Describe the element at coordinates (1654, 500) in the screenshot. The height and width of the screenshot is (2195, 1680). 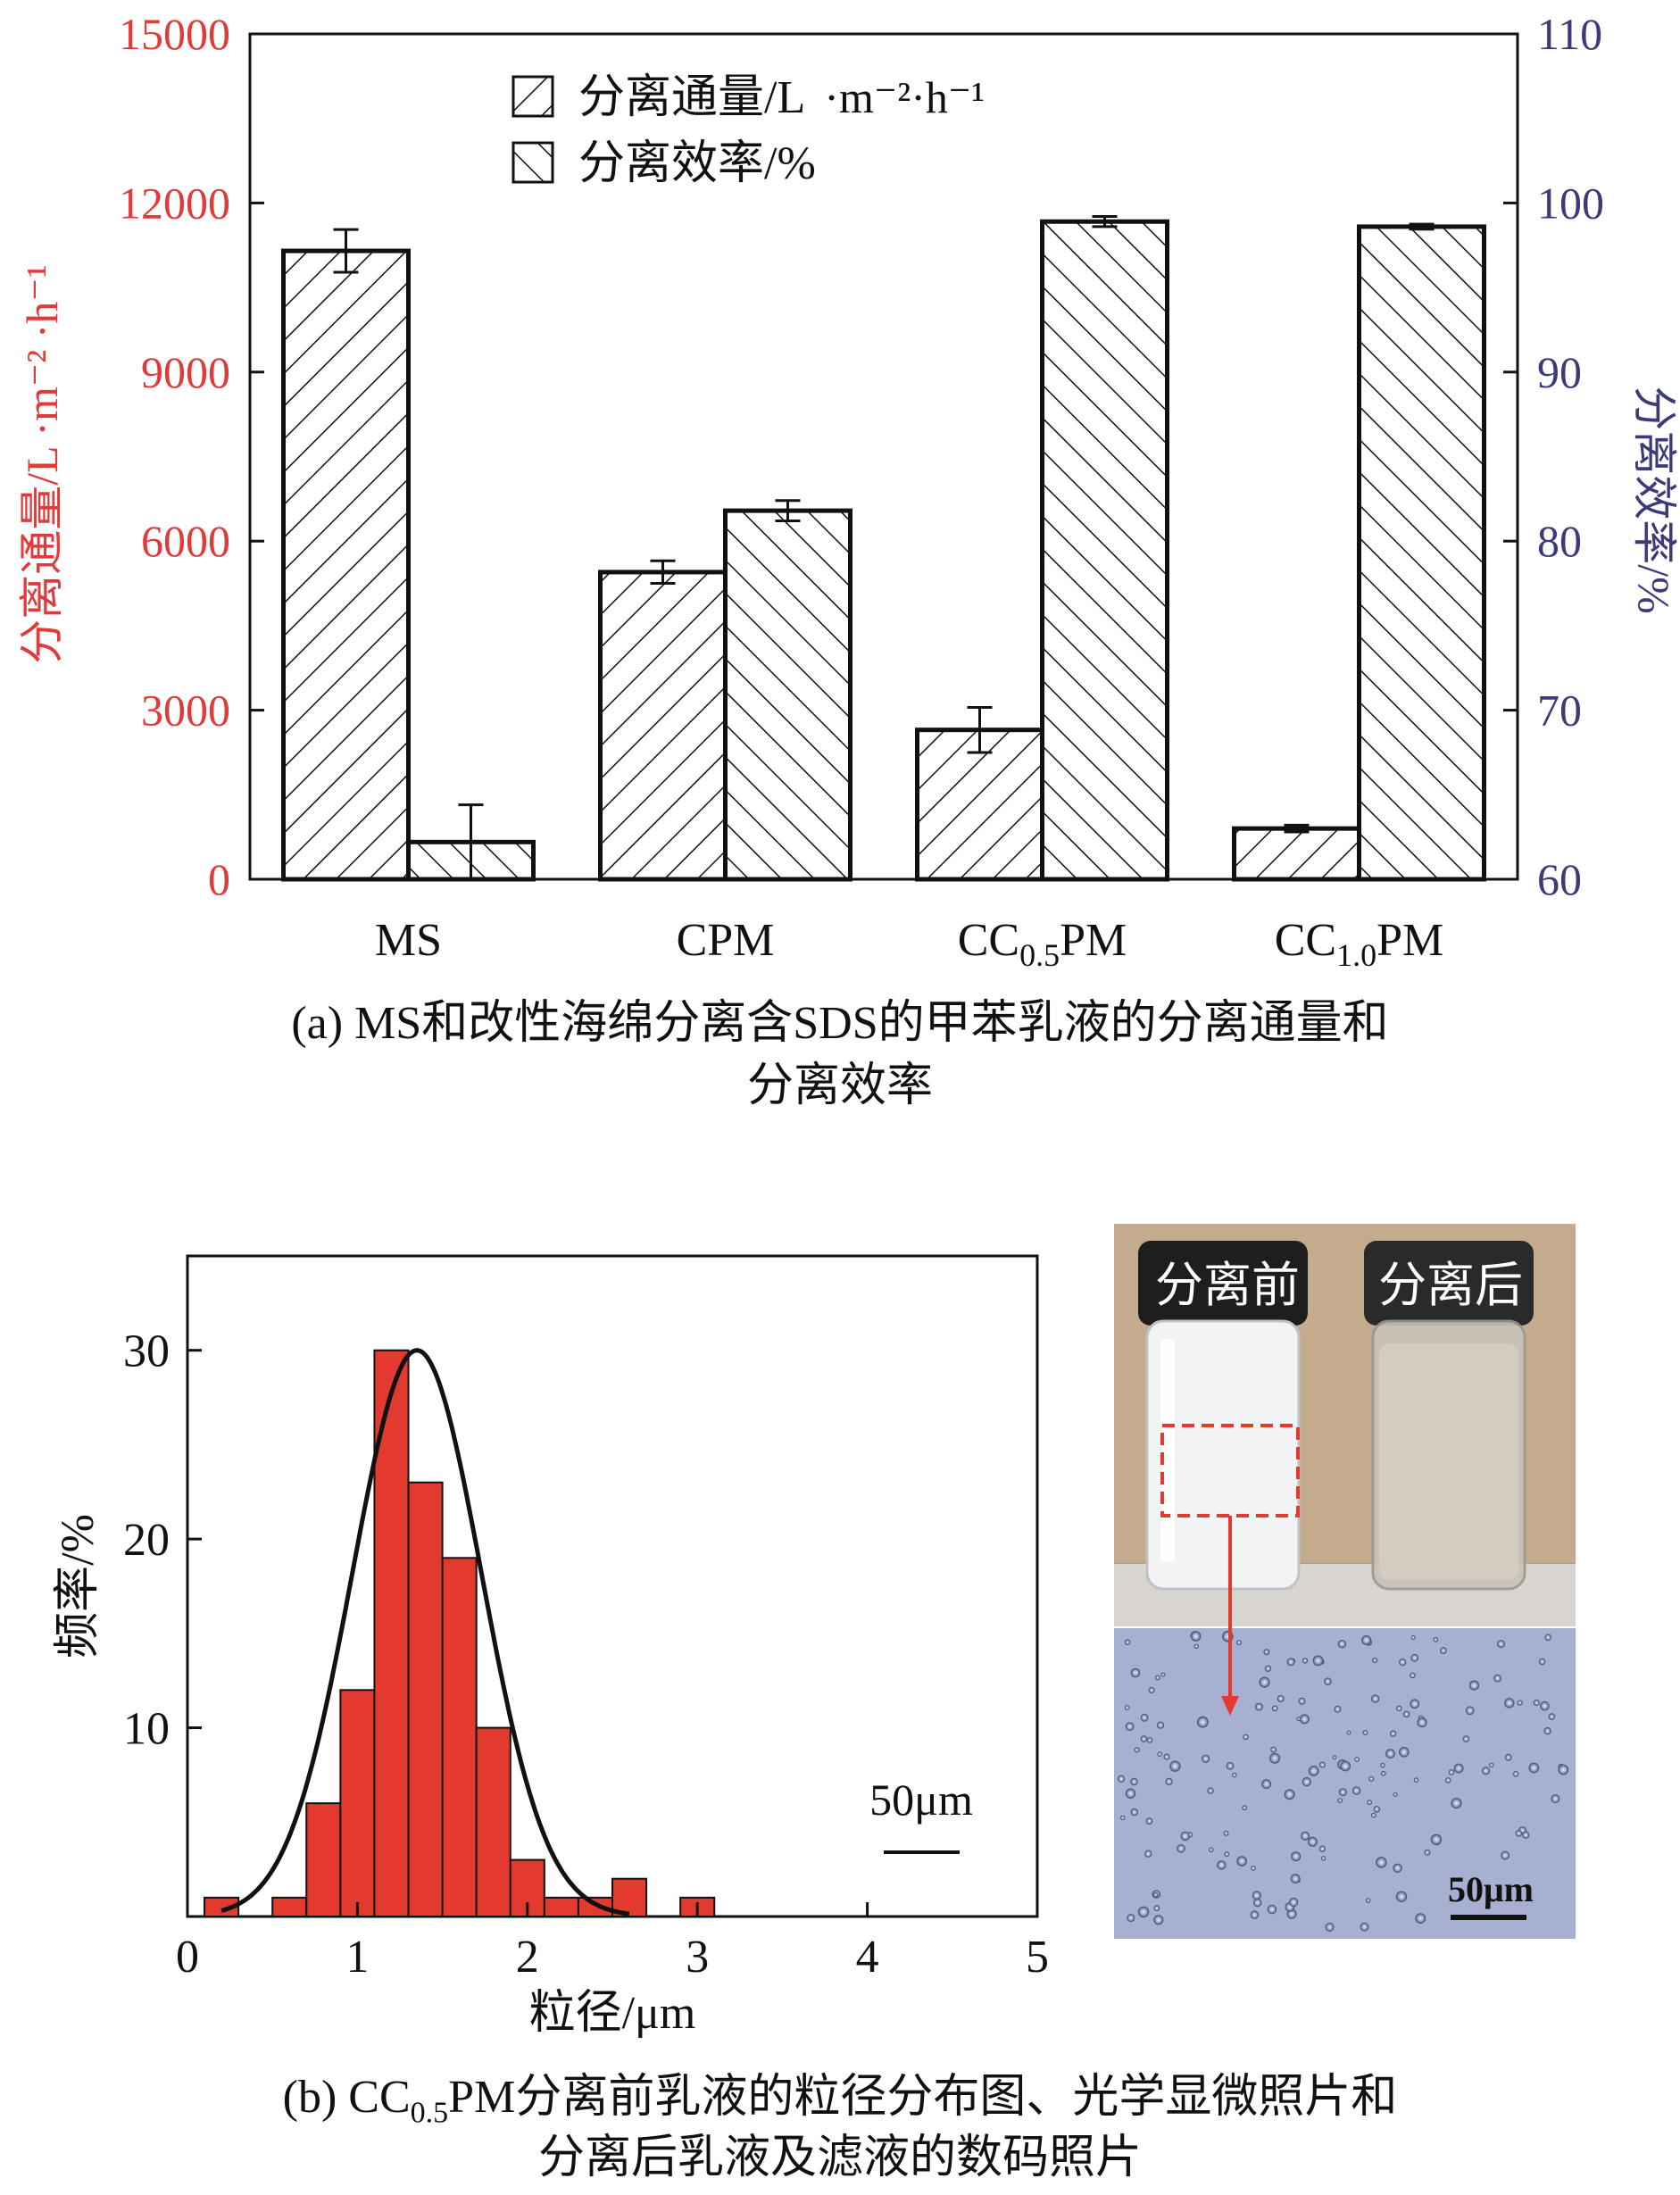
I see `panel-a-right-axis-title: 分离效率/%` at that location.